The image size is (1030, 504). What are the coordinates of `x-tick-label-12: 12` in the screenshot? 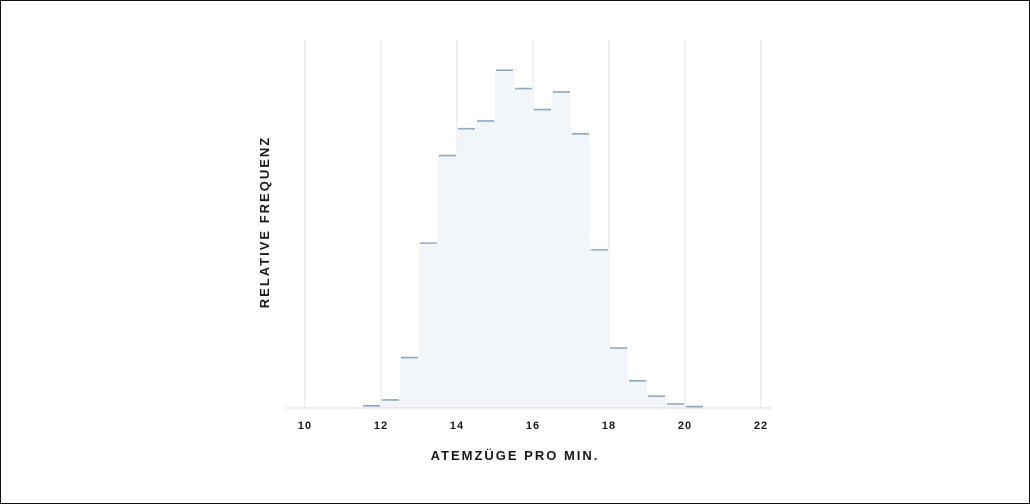 It's located at (381, 426).